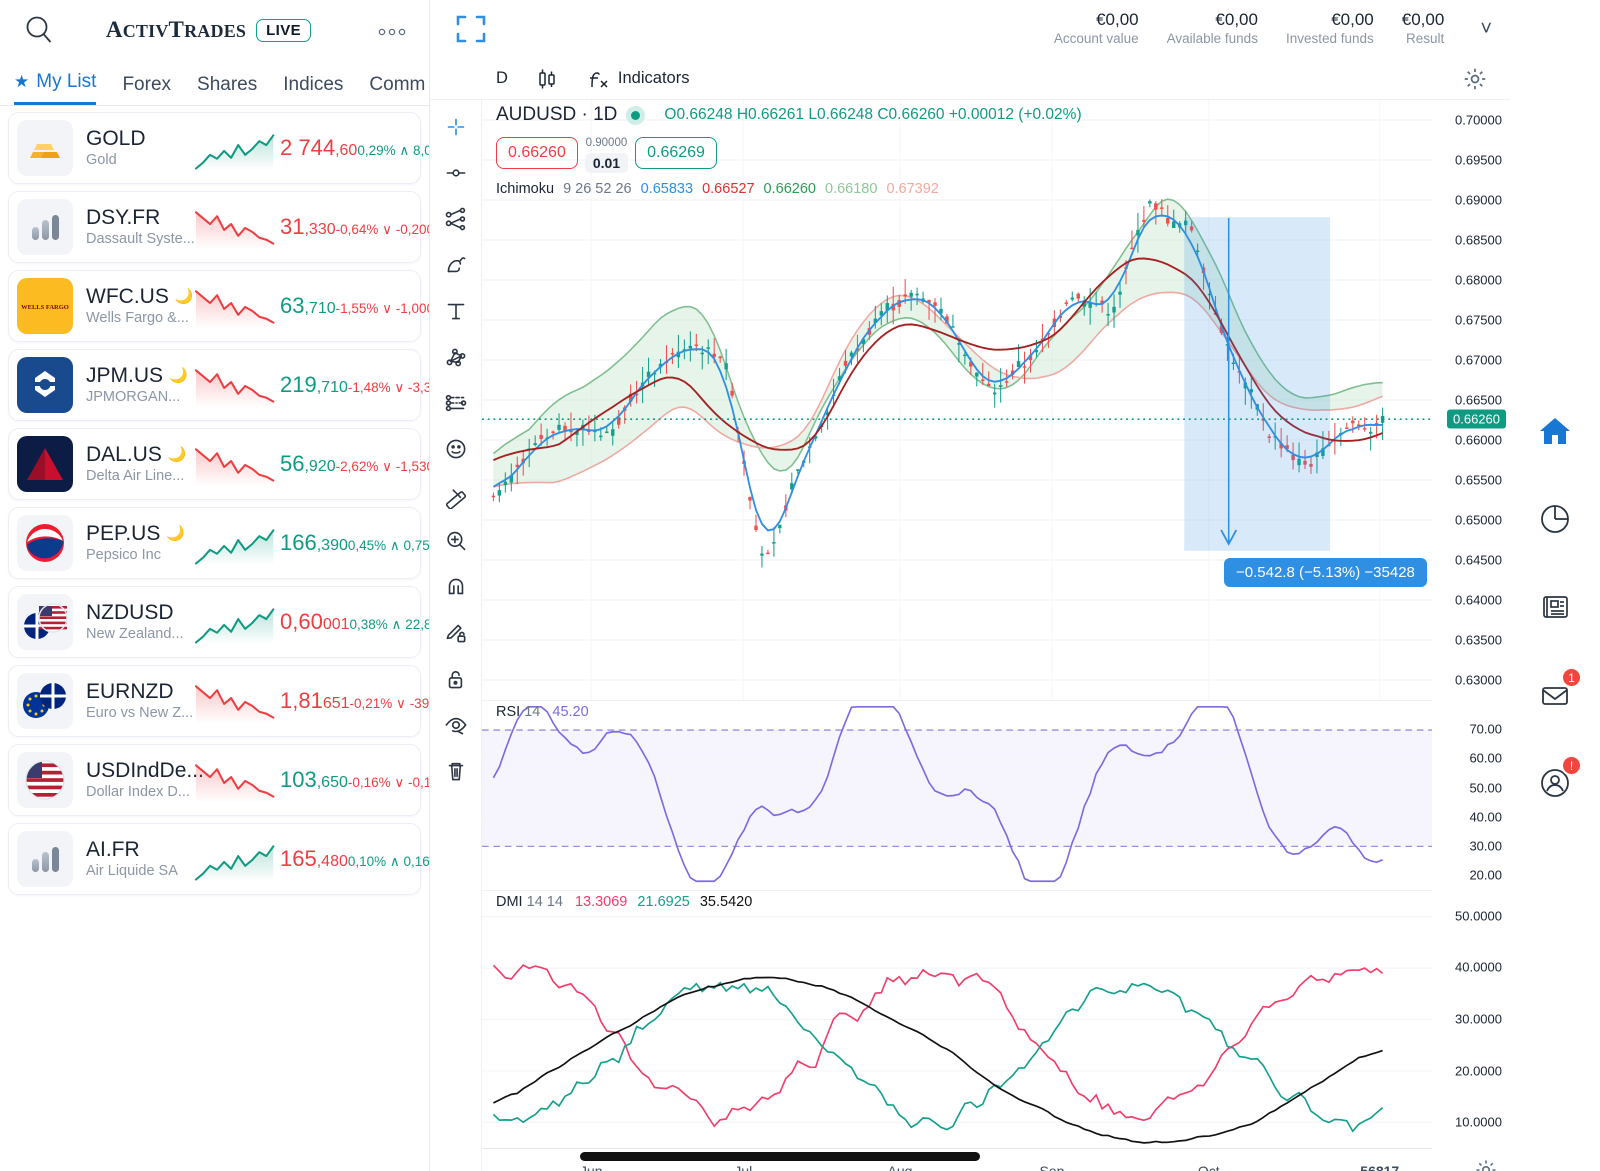  Describe the element at coordinates (456, 679) in the screenshot. I see `lock-icon` at that location.